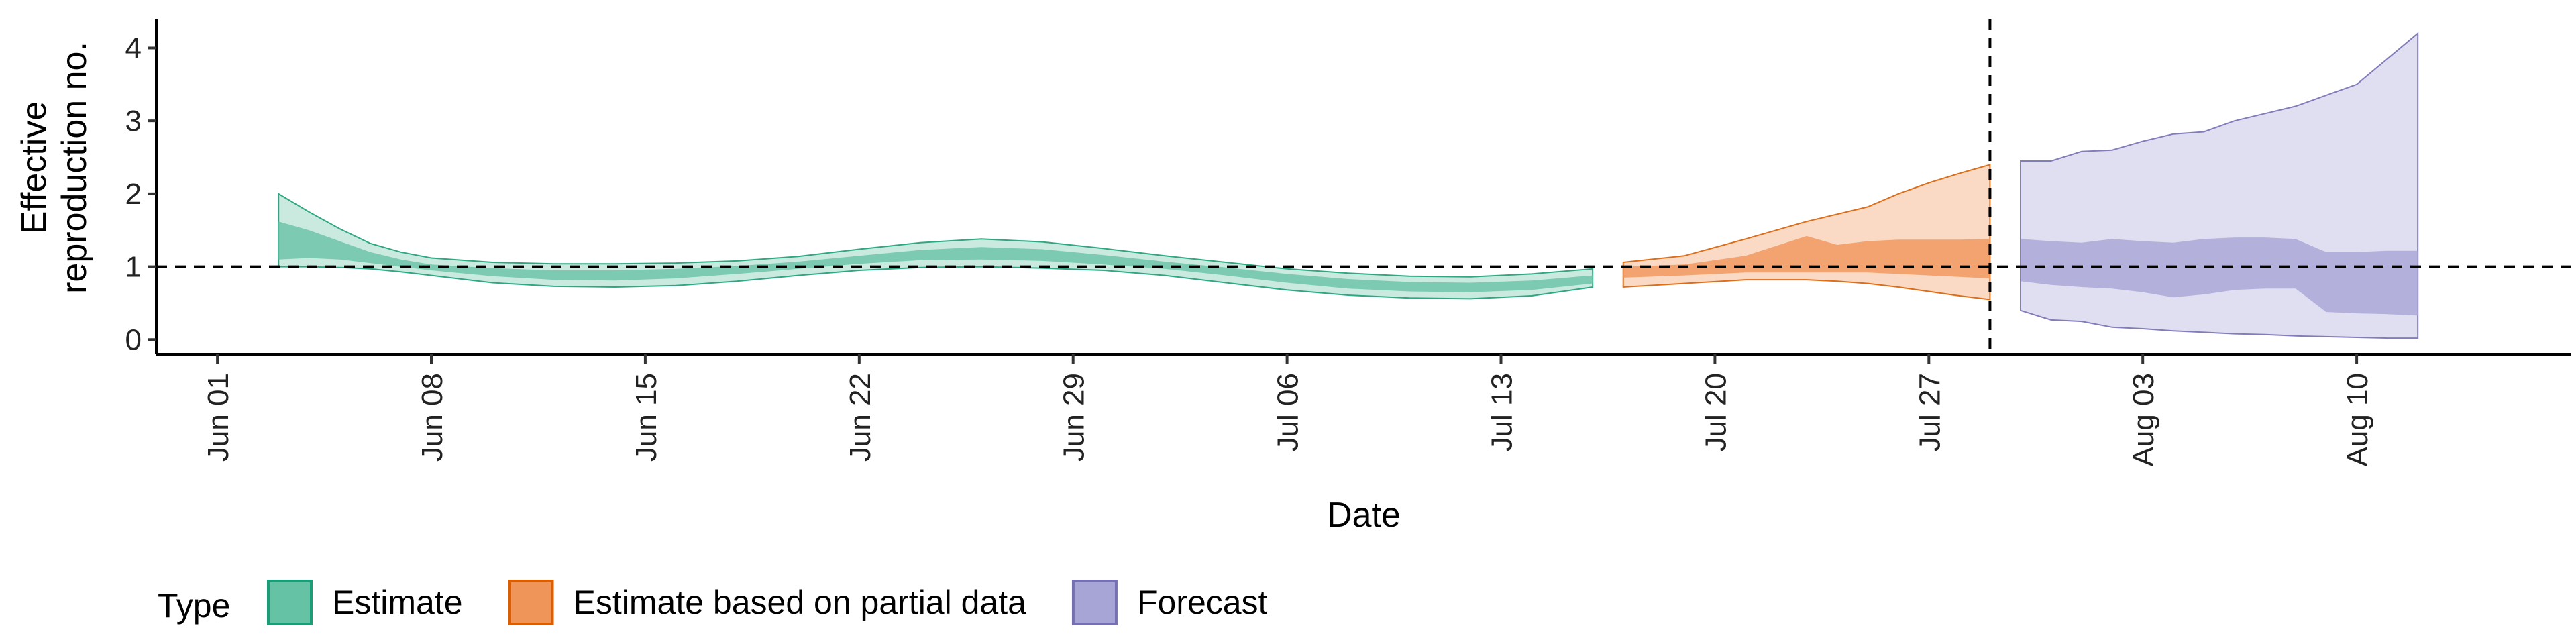  What do you see at coordinates (1715, 412) in the screenshot?
I see `x-tick-label: Jul 20` at bounding box center [1715, 412].